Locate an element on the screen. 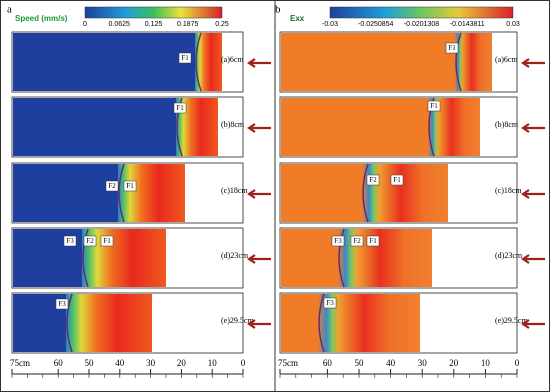  colorbar-tick-label: 0.125 is located at coordinates (154, 24).